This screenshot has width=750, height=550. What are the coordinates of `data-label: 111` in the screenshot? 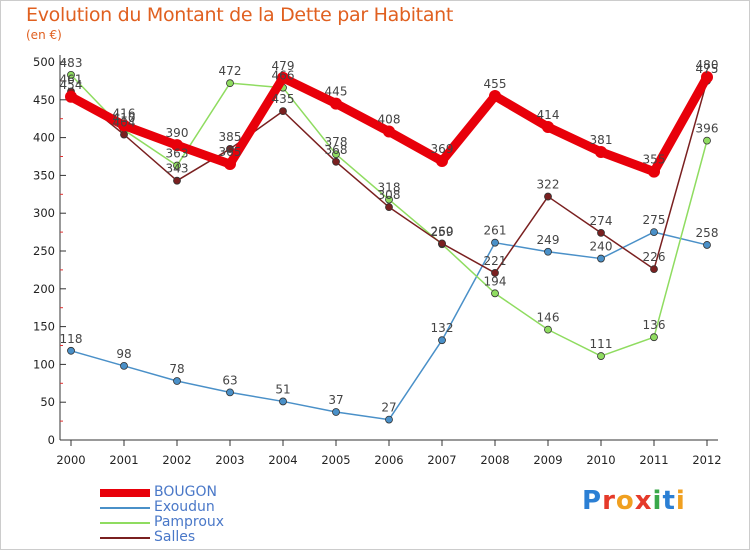 It's located at (601, 344).